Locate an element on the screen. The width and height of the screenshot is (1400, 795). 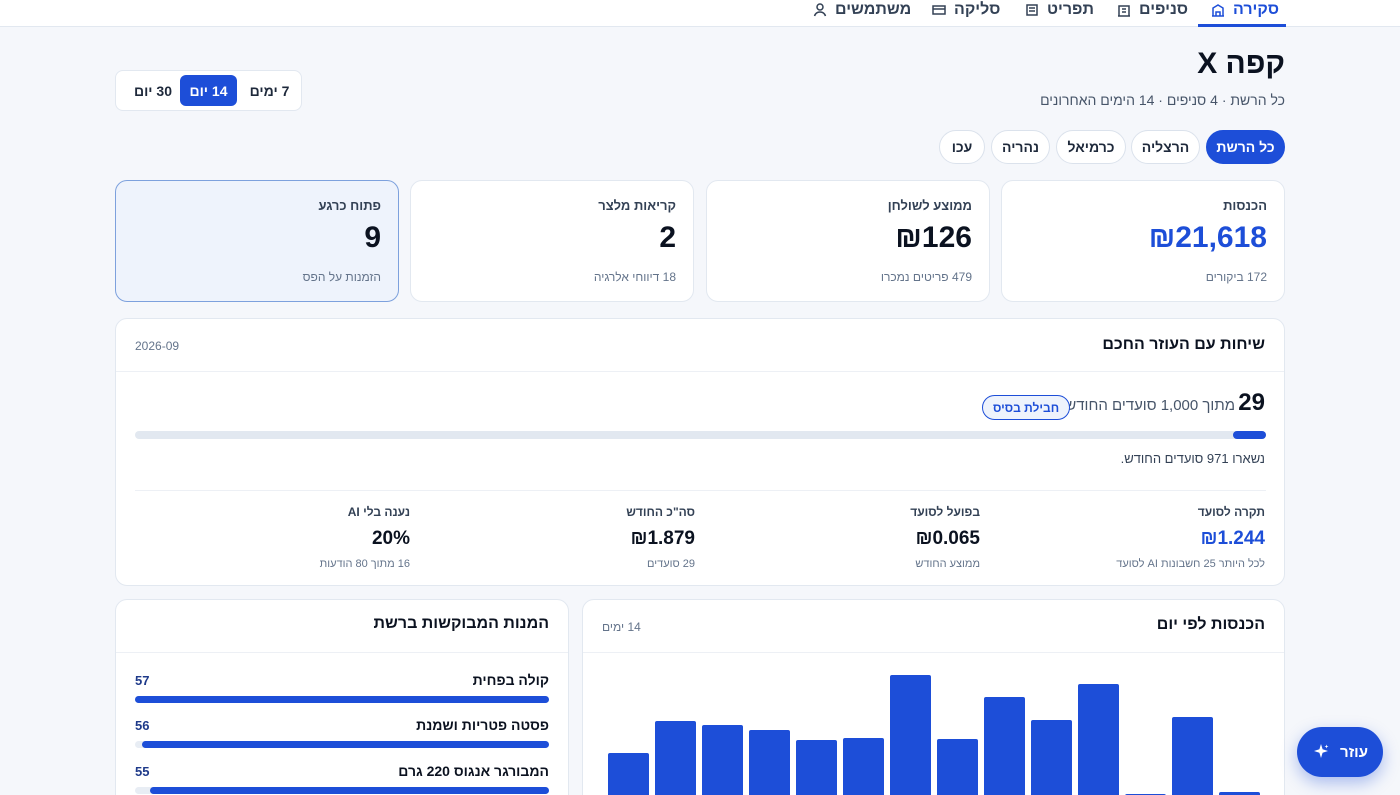
kpi-subtext: 479 פריטים נמכרו is located at coordinates (926, 277).